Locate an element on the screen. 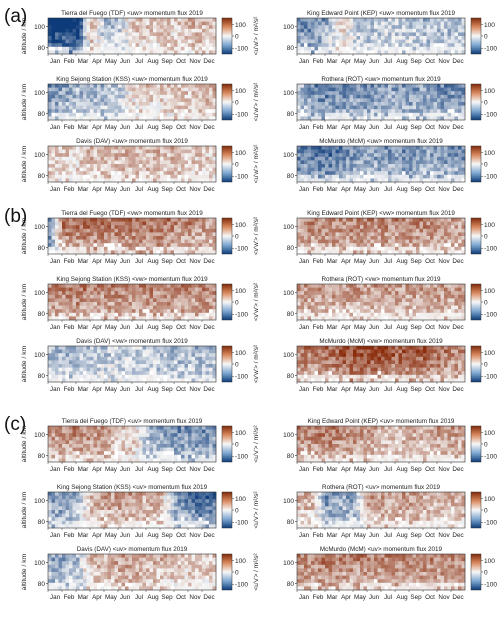 The width and height of the screenshot is (500, 617). x-tick-label: Oct is located at coordinates (430, 261).